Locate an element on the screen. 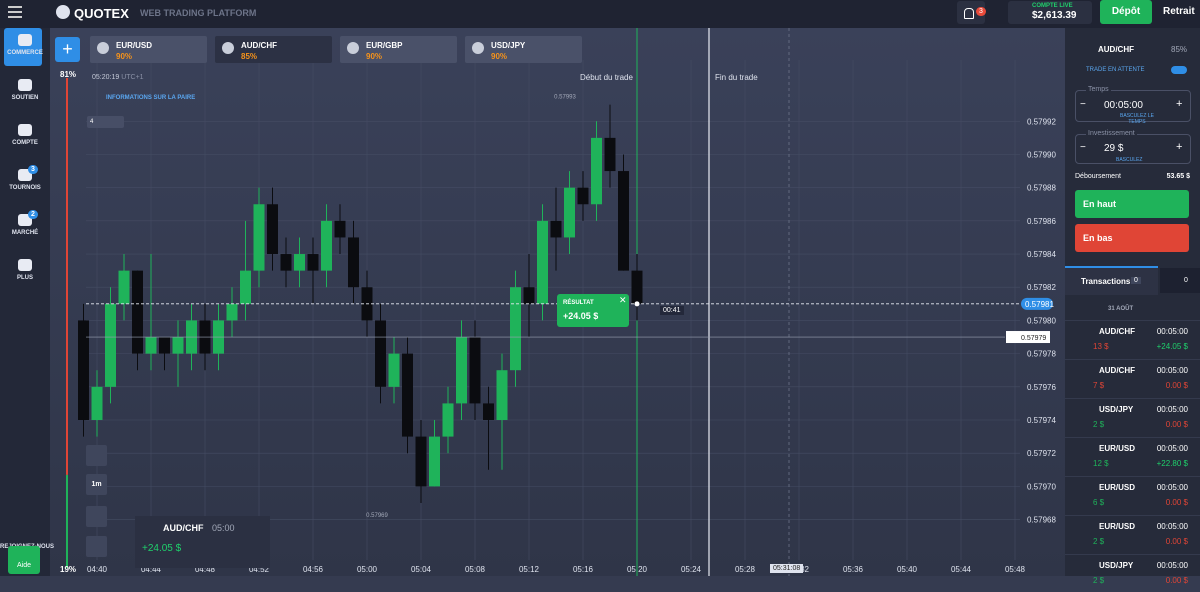  transaction-row: AUD/CHF 00:05:00 7 $ 0.00 $ is located at coordinates (1132, 378).